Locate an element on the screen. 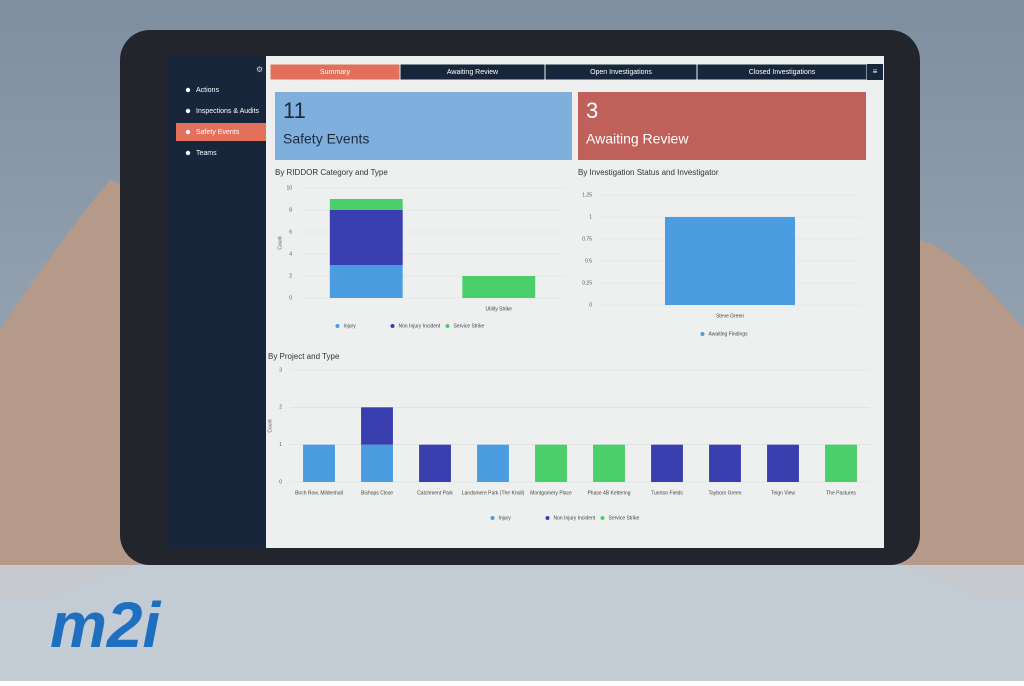 The width and height of the screenshot is (1024, 686). x-tick-label: Utility Strike is located at coordinates (499, 309).